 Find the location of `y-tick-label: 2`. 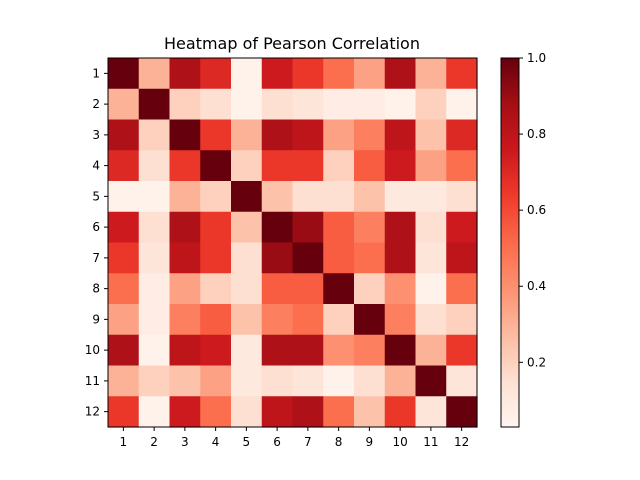

y-tick-label: 2 is located at coordinates (96, 104).